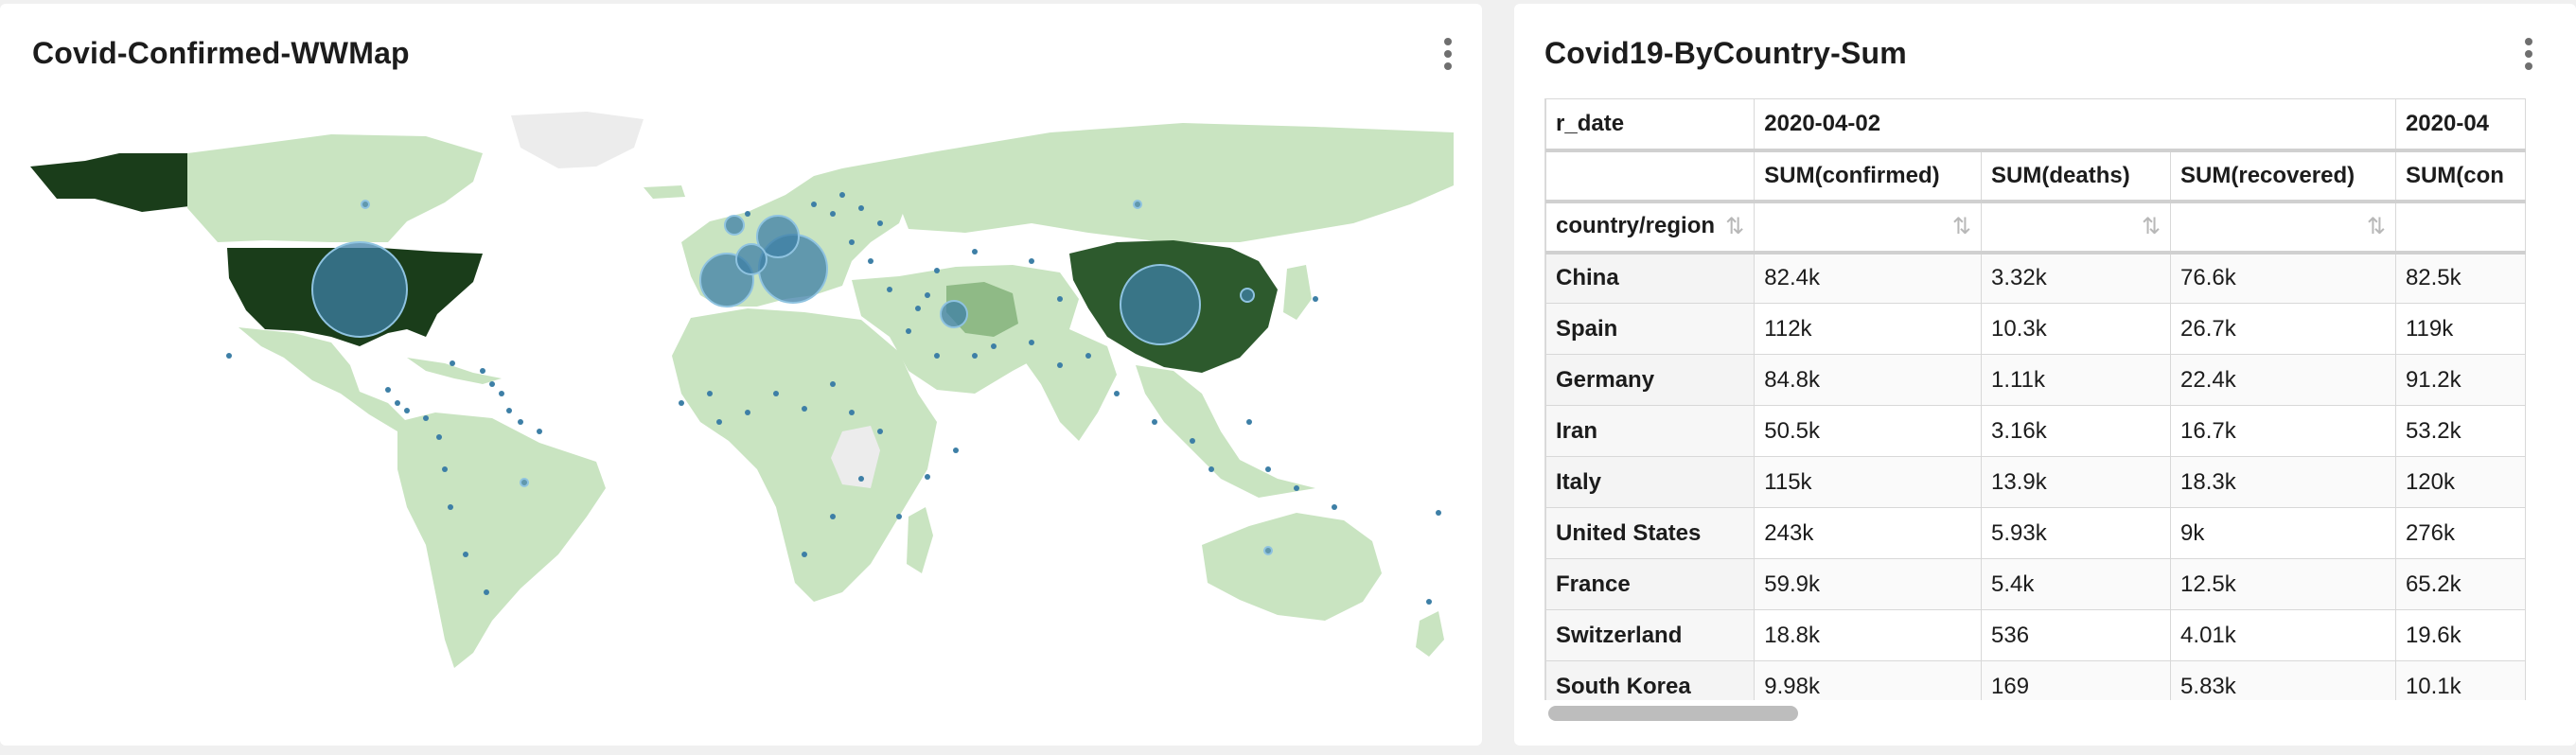 The image size is (2576, 755). I want to click on africa-nodata, so click(855, 457).